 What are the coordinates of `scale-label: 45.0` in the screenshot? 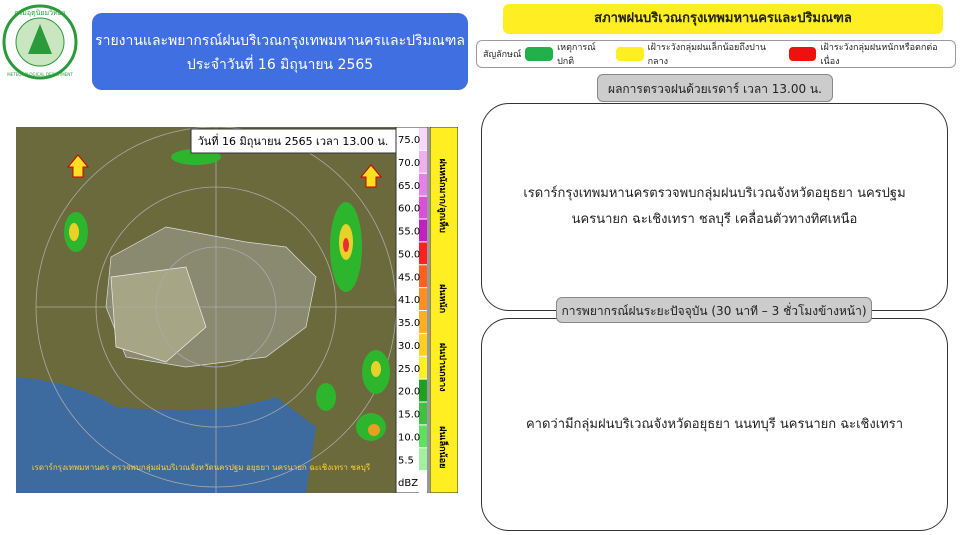 It's located at (409, 277).